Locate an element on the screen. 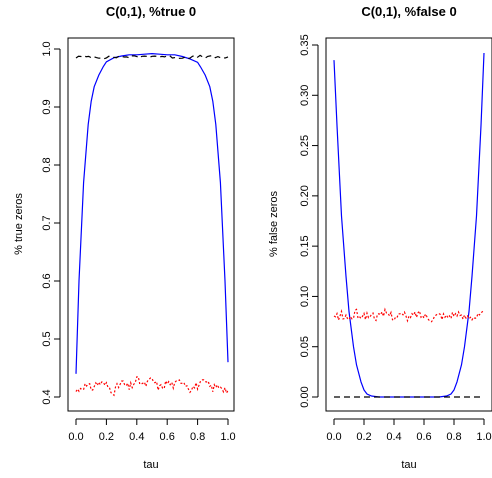 The width and height of the screenshot is (492, 478). y-tick-label: 0.5 is located at coordinates (47, 338).